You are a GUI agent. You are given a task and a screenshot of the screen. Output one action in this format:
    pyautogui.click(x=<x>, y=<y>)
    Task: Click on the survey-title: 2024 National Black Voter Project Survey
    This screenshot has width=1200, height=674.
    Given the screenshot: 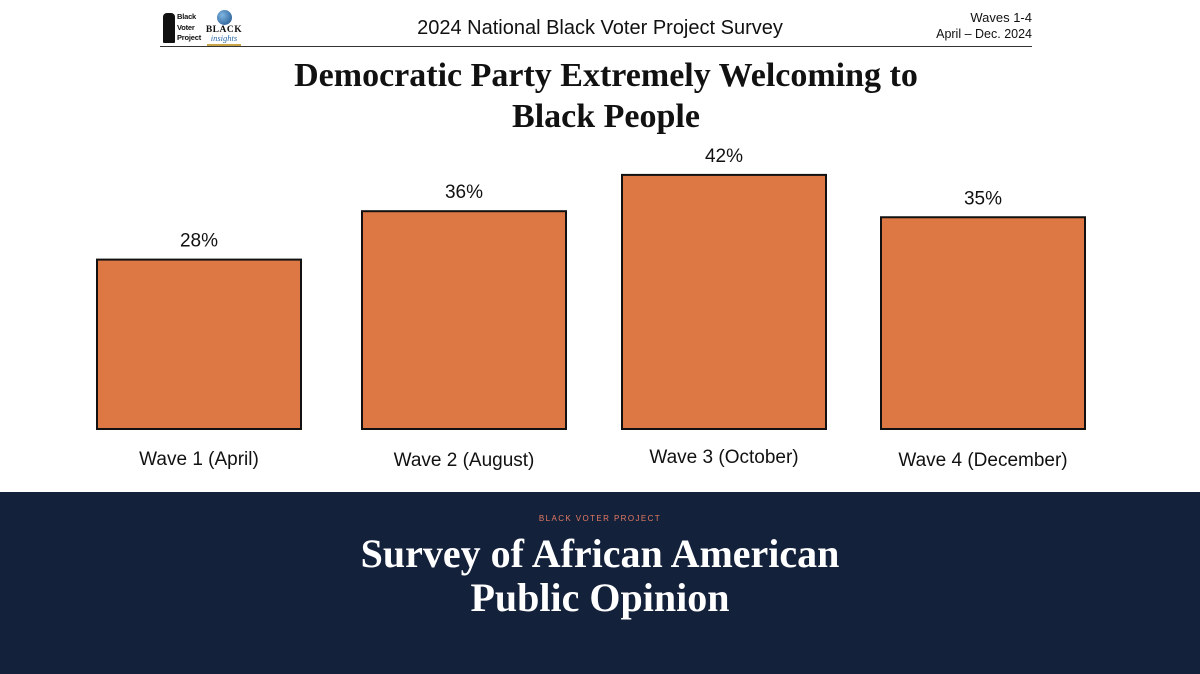 What is the action you would take?
    pyautogui.click(x=600, y=28)
    